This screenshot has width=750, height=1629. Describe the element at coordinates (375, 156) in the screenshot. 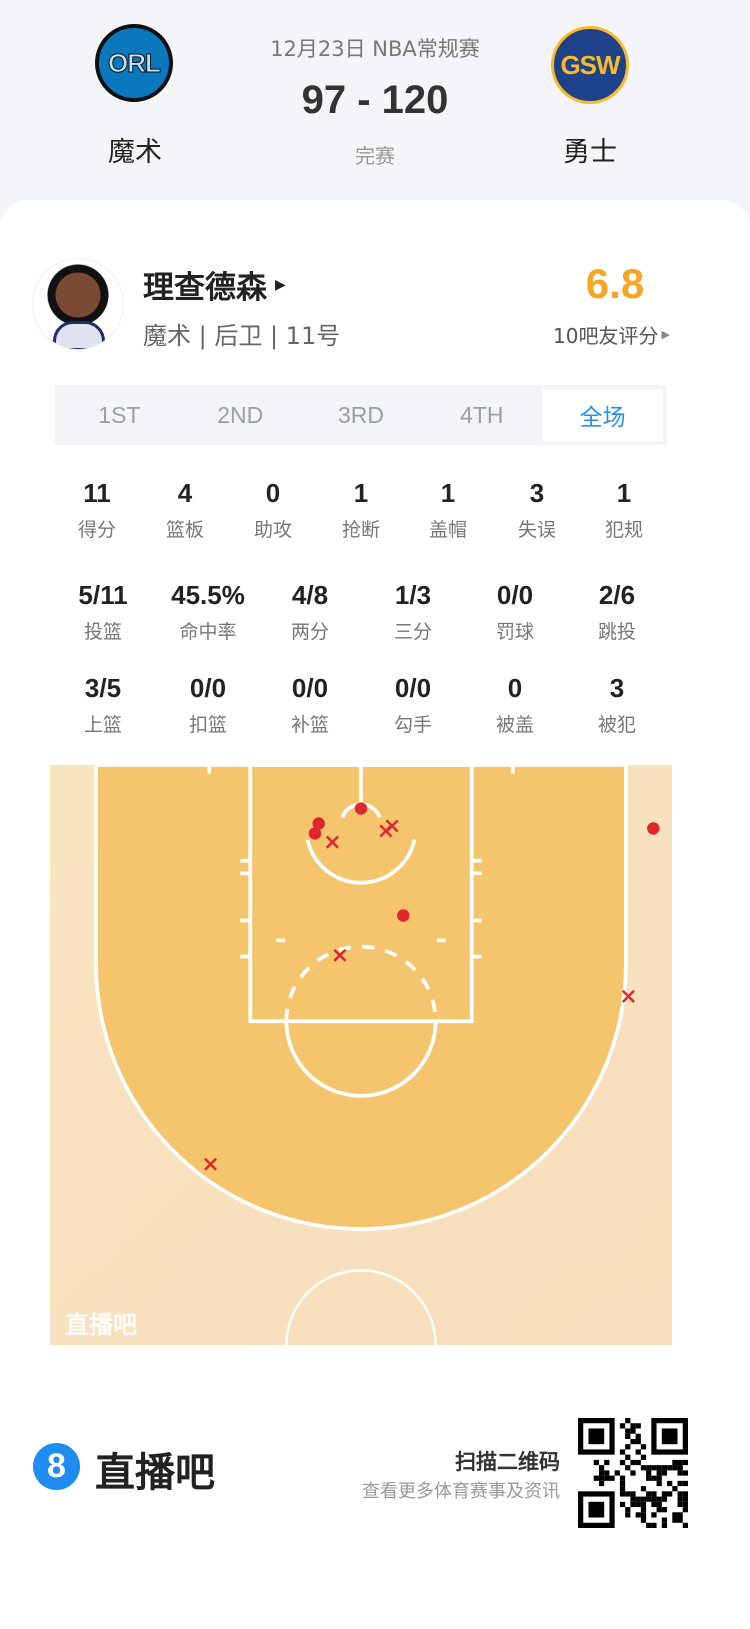

I see `game-status: 完赛` at that location.